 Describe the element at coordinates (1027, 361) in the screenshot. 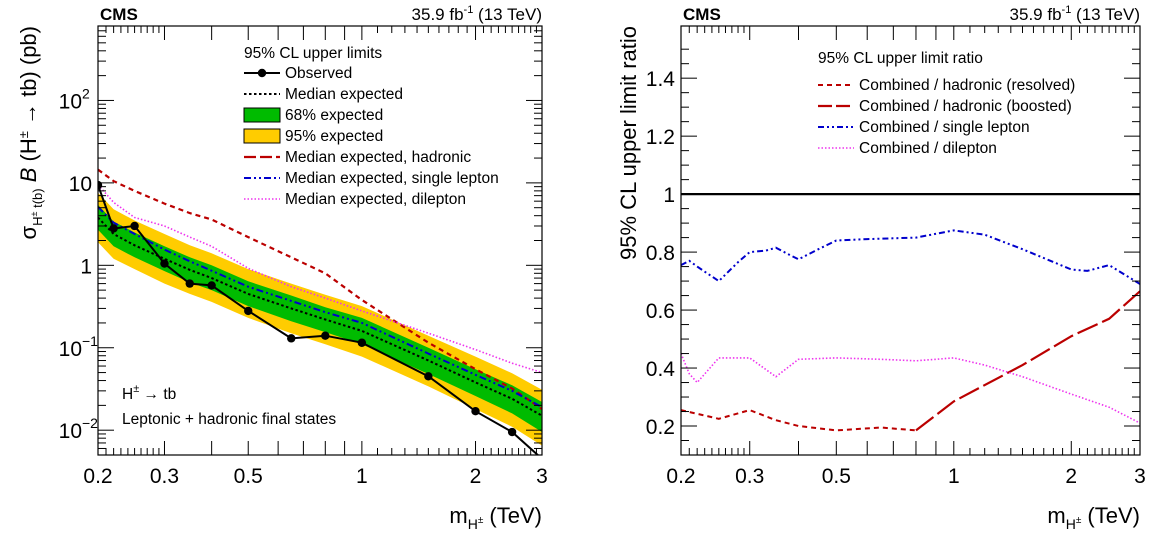

I see `line-combined-hadronic-boosted` at that location.